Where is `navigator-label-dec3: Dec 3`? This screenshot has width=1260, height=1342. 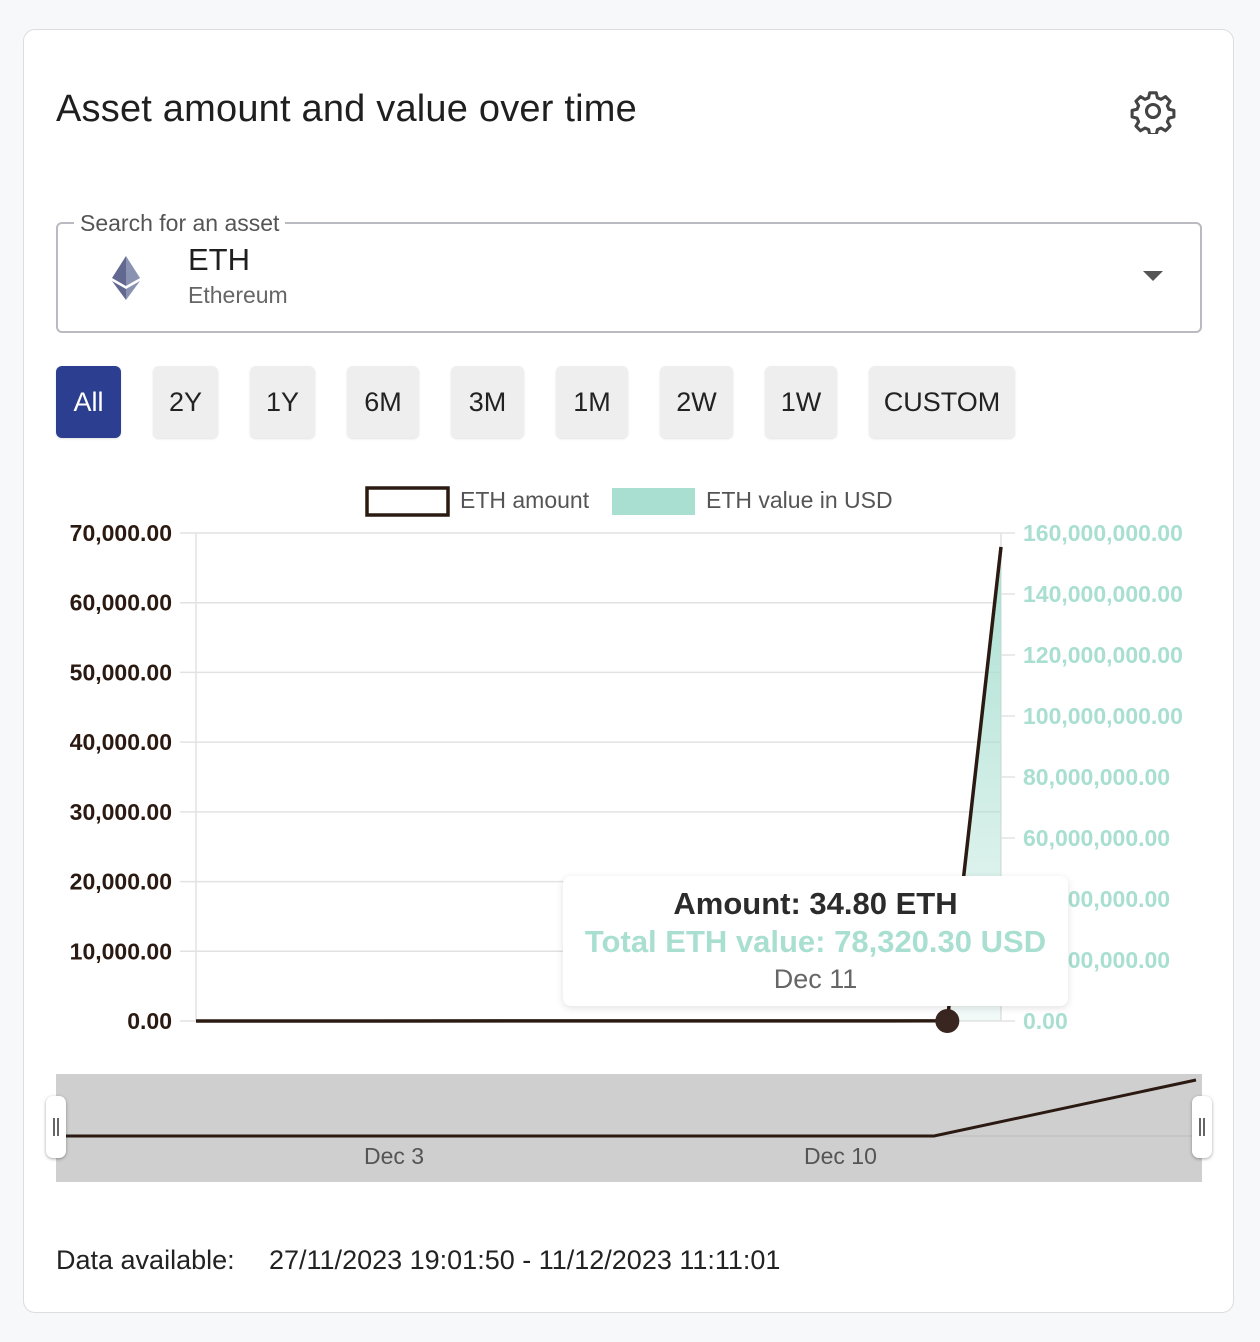
navigator-label-dec3: Dec 3 is located at coordinates (394, 1156).